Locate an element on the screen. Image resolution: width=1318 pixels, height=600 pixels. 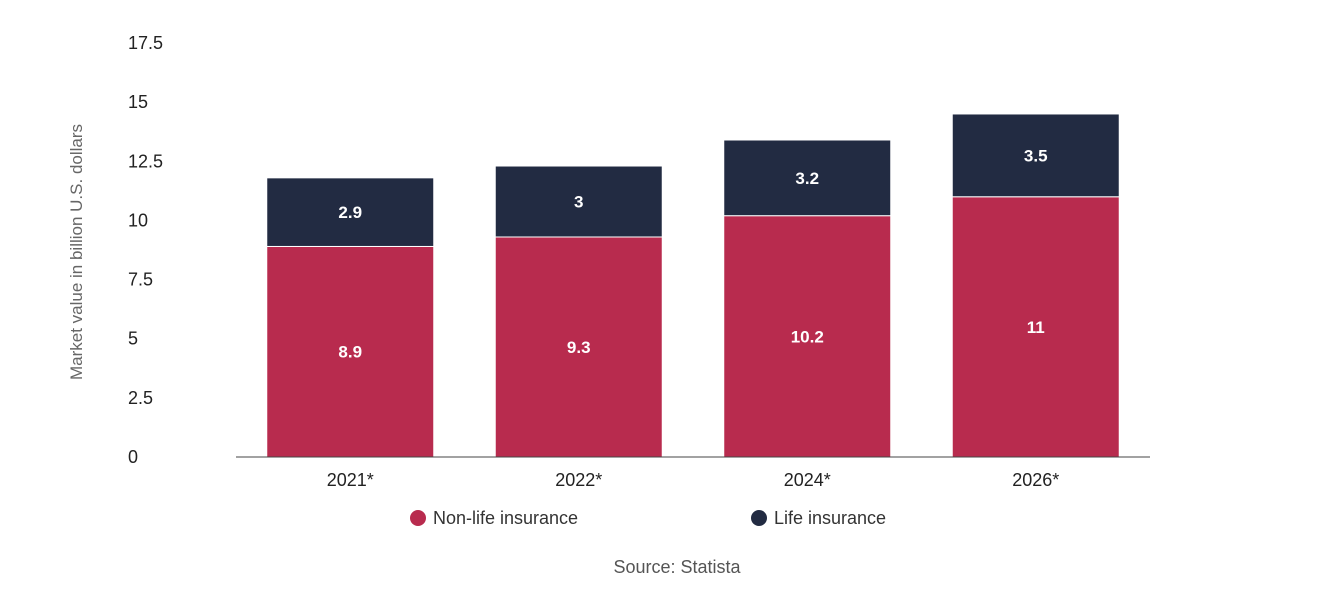
x-tick-label: 2026* is located at coordinates (1035, 480).